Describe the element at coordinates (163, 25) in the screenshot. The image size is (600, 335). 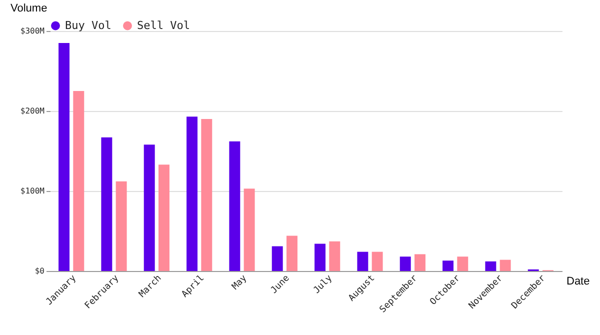
I see `legend-label: Sell Vol` at that location.